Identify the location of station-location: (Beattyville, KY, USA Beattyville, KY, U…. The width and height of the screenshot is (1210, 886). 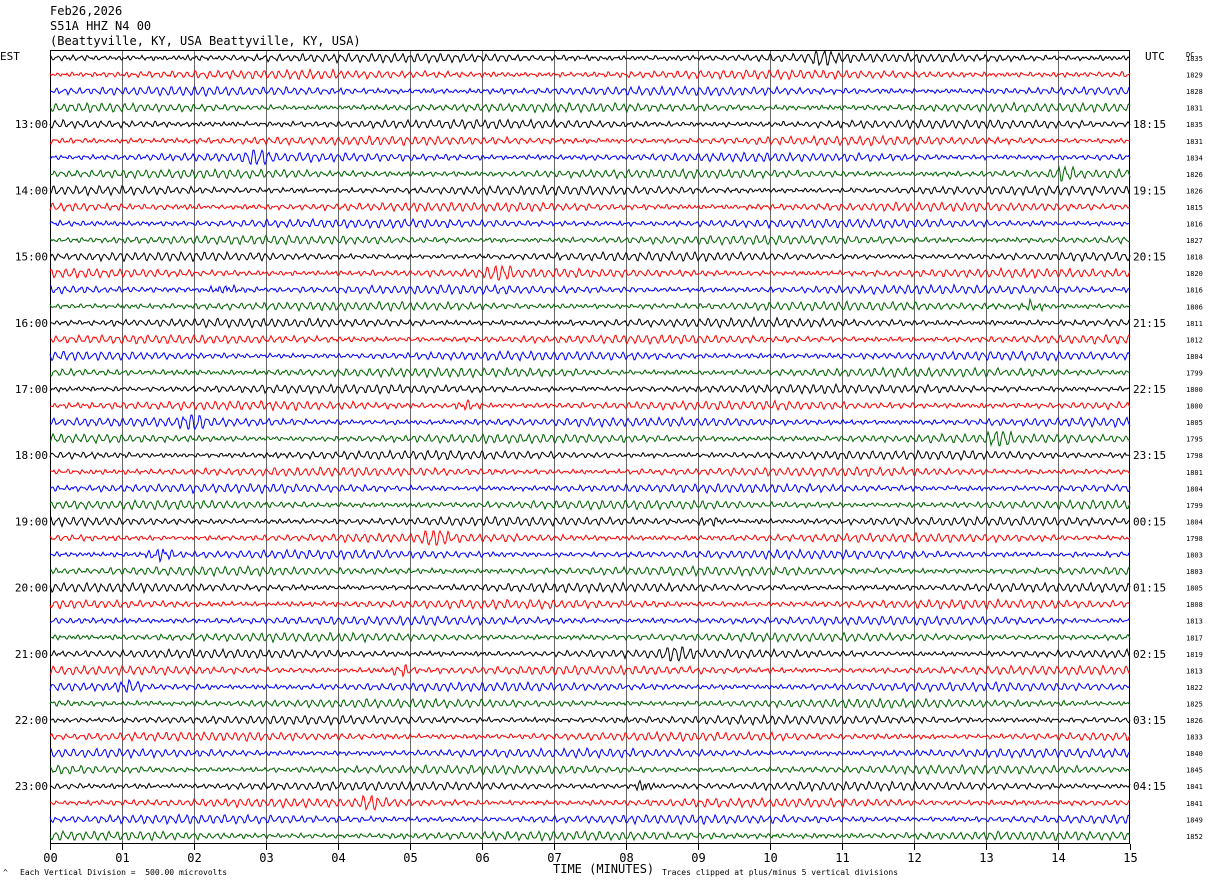
(205, 41).